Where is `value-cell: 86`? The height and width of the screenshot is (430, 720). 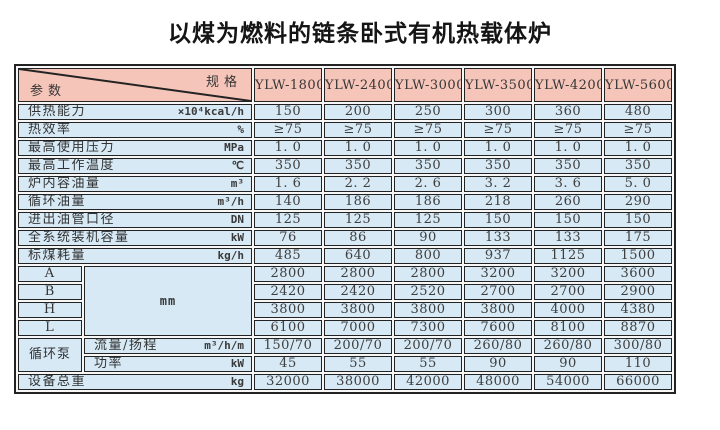 value-cell: 86 is located at coordinates (358, 238).